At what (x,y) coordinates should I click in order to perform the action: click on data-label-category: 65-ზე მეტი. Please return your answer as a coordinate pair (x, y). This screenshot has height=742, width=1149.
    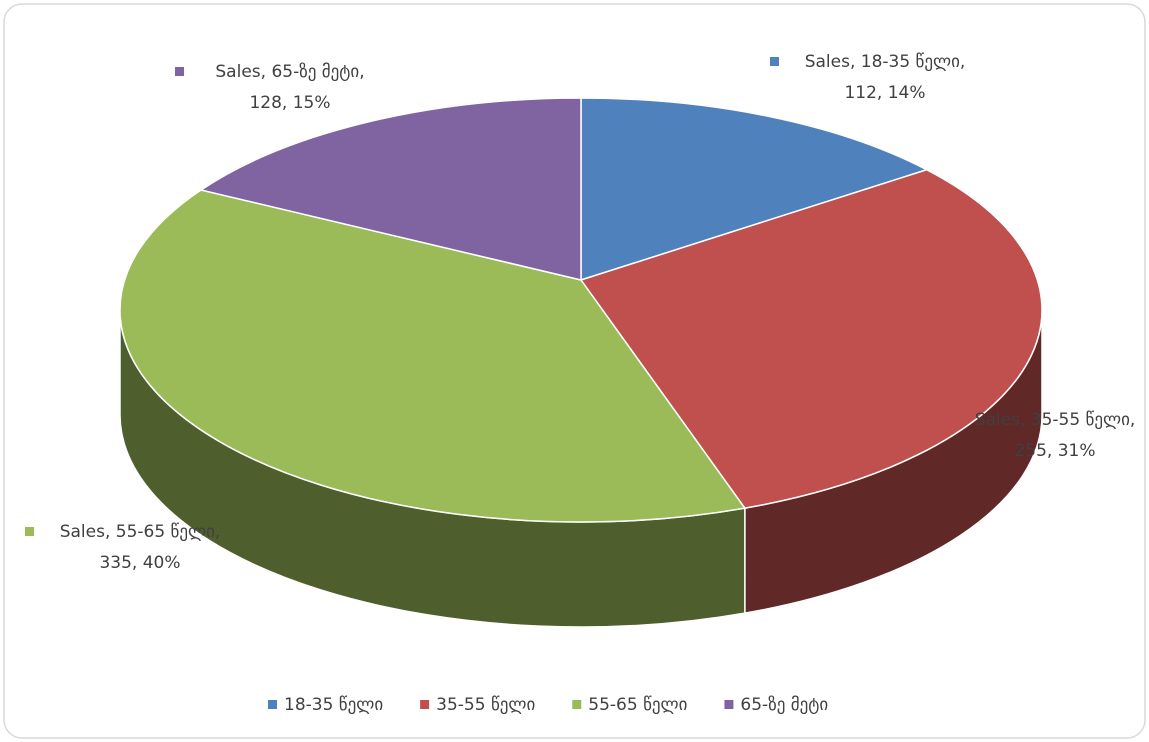
    Looking at the image, I should click on (315, 72).